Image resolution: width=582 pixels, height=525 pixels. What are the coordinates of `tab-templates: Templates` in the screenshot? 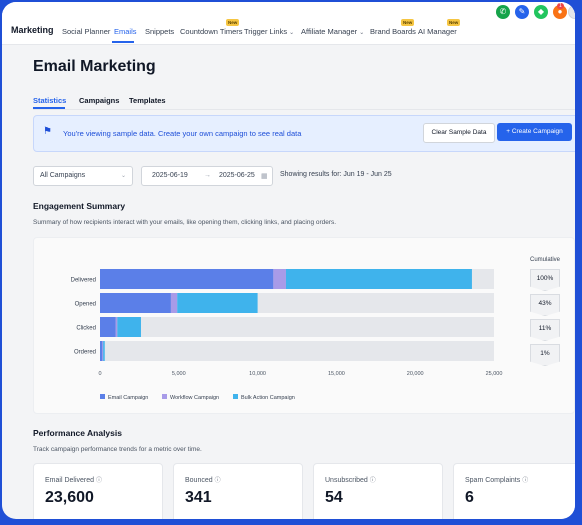 It's located at (147, 100).